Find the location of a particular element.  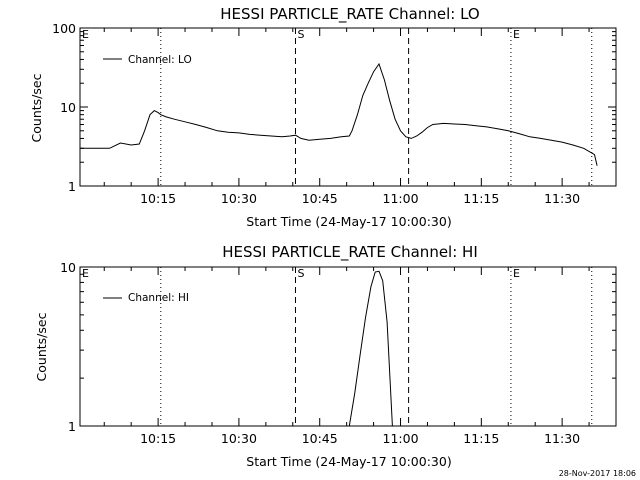

footer-timestamp: 28-Nov-2017 18:06 is located at coordinates (597, 473).